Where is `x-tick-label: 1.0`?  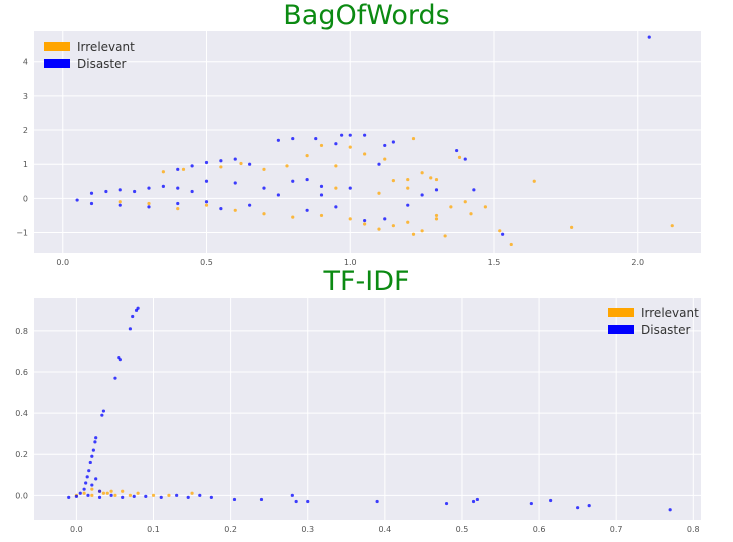 x-tick-label: 1.0 is located at coordinates (350, 262).